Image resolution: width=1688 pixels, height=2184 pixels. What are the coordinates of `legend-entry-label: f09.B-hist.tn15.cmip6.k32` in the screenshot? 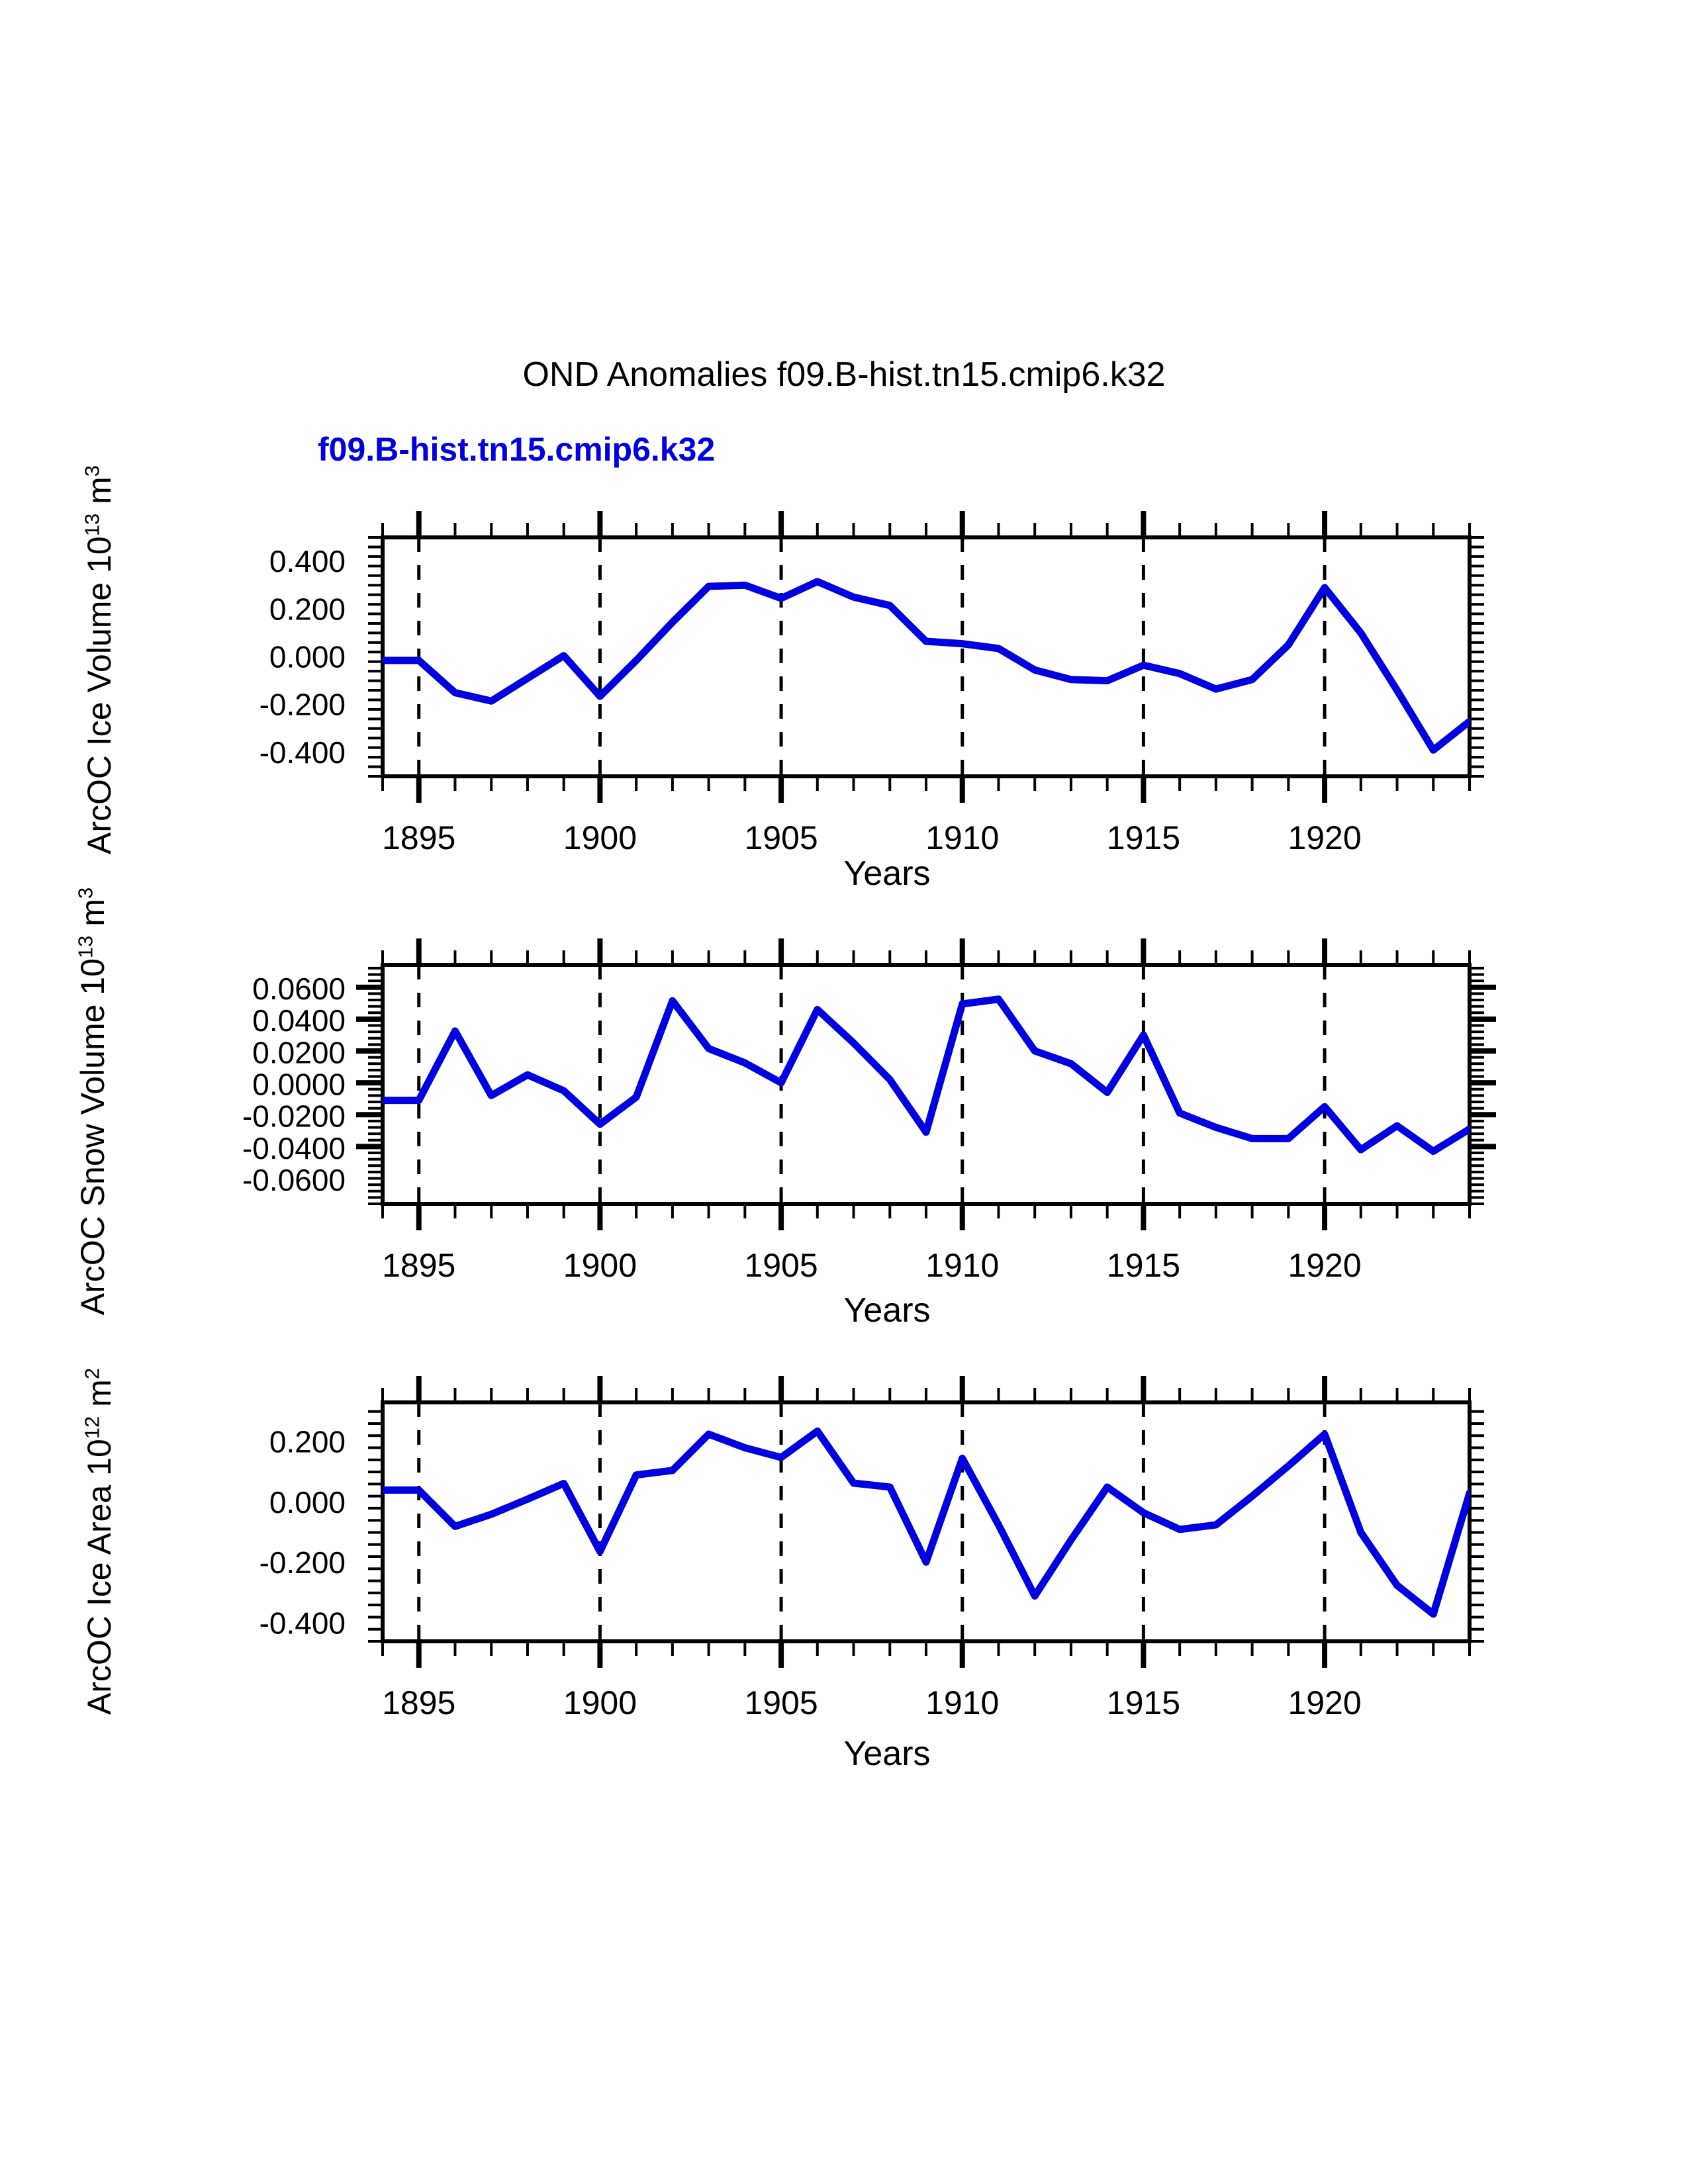 It's located at (517, 449).